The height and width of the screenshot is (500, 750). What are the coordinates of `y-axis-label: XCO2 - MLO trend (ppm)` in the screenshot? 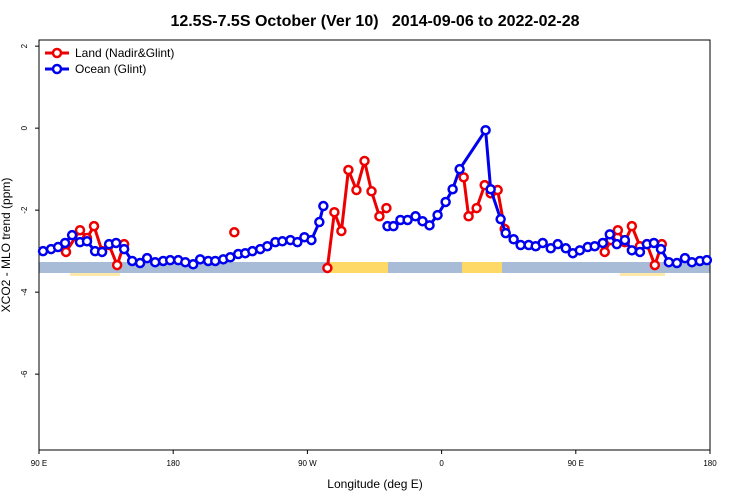 It's located at (6, 245).